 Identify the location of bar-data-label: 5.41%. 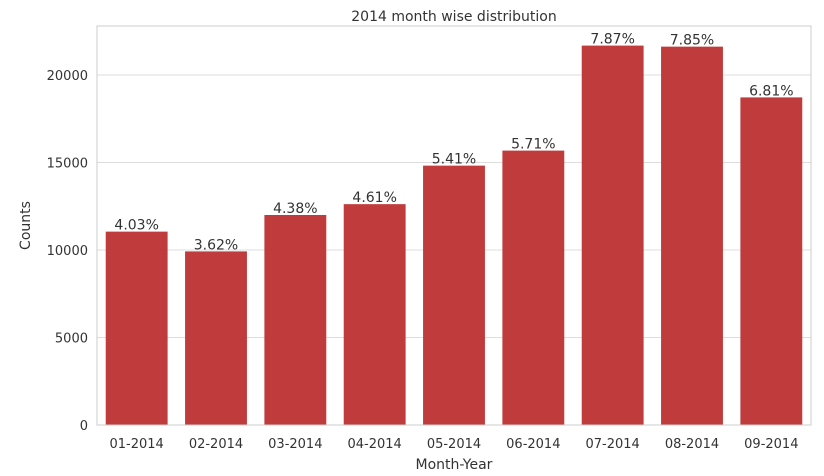
(454, 160).